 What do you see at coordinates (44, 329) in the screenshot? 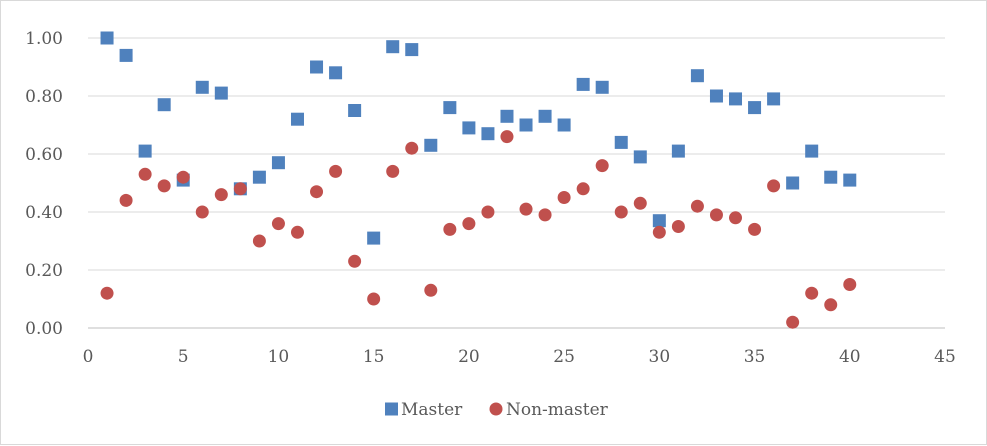
I see `y-tick-label: 0.00` at bounding box center [44, 329].